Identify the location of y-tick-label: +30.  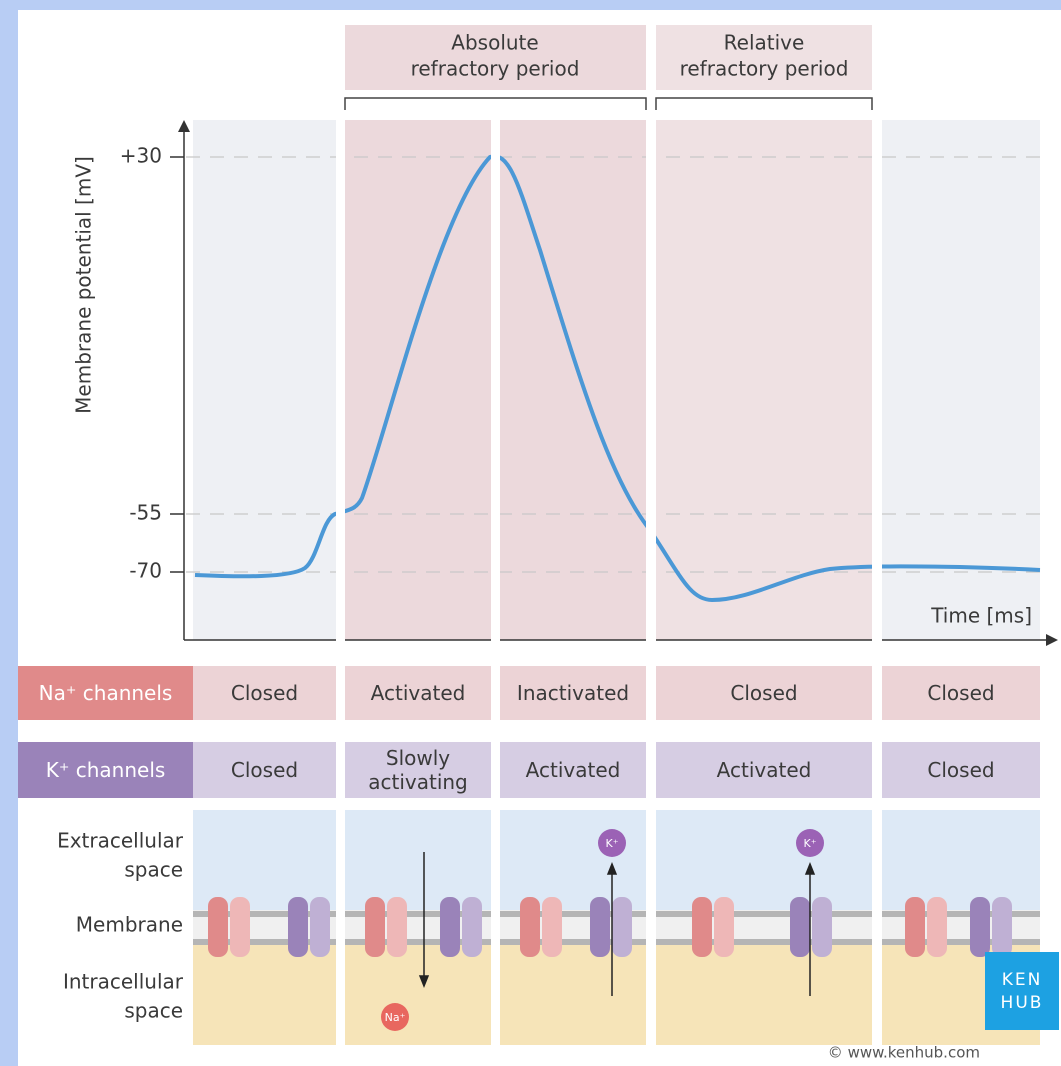
(141, 156).